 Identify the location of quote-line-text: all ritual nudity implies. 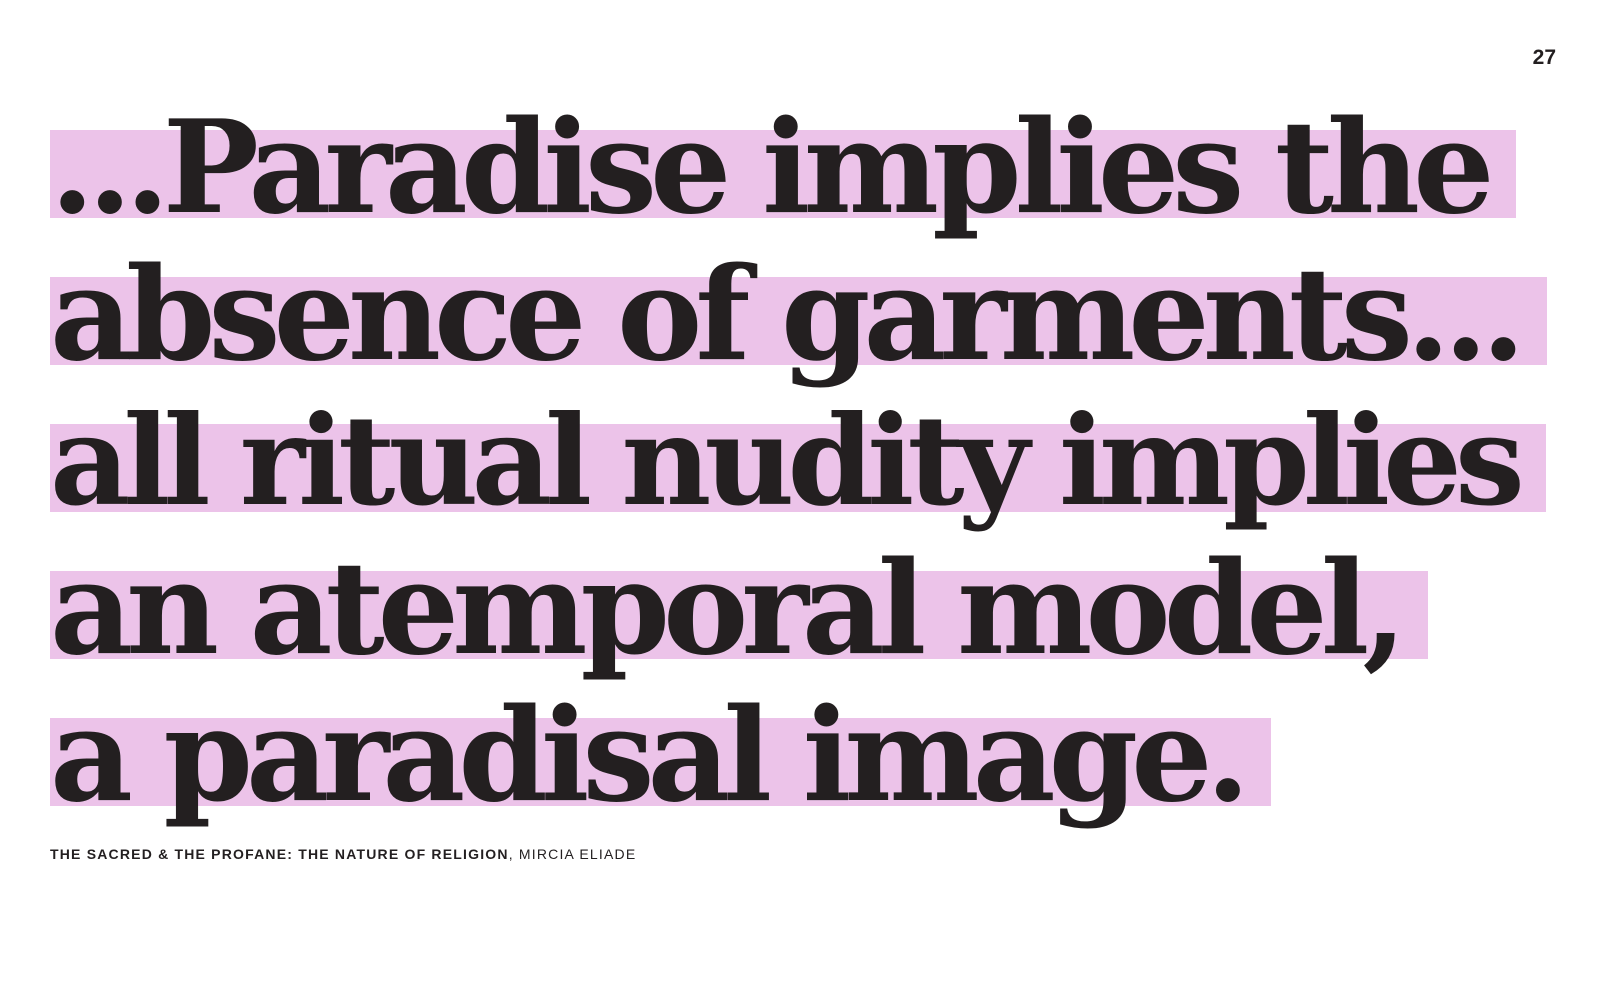
(787, 461).